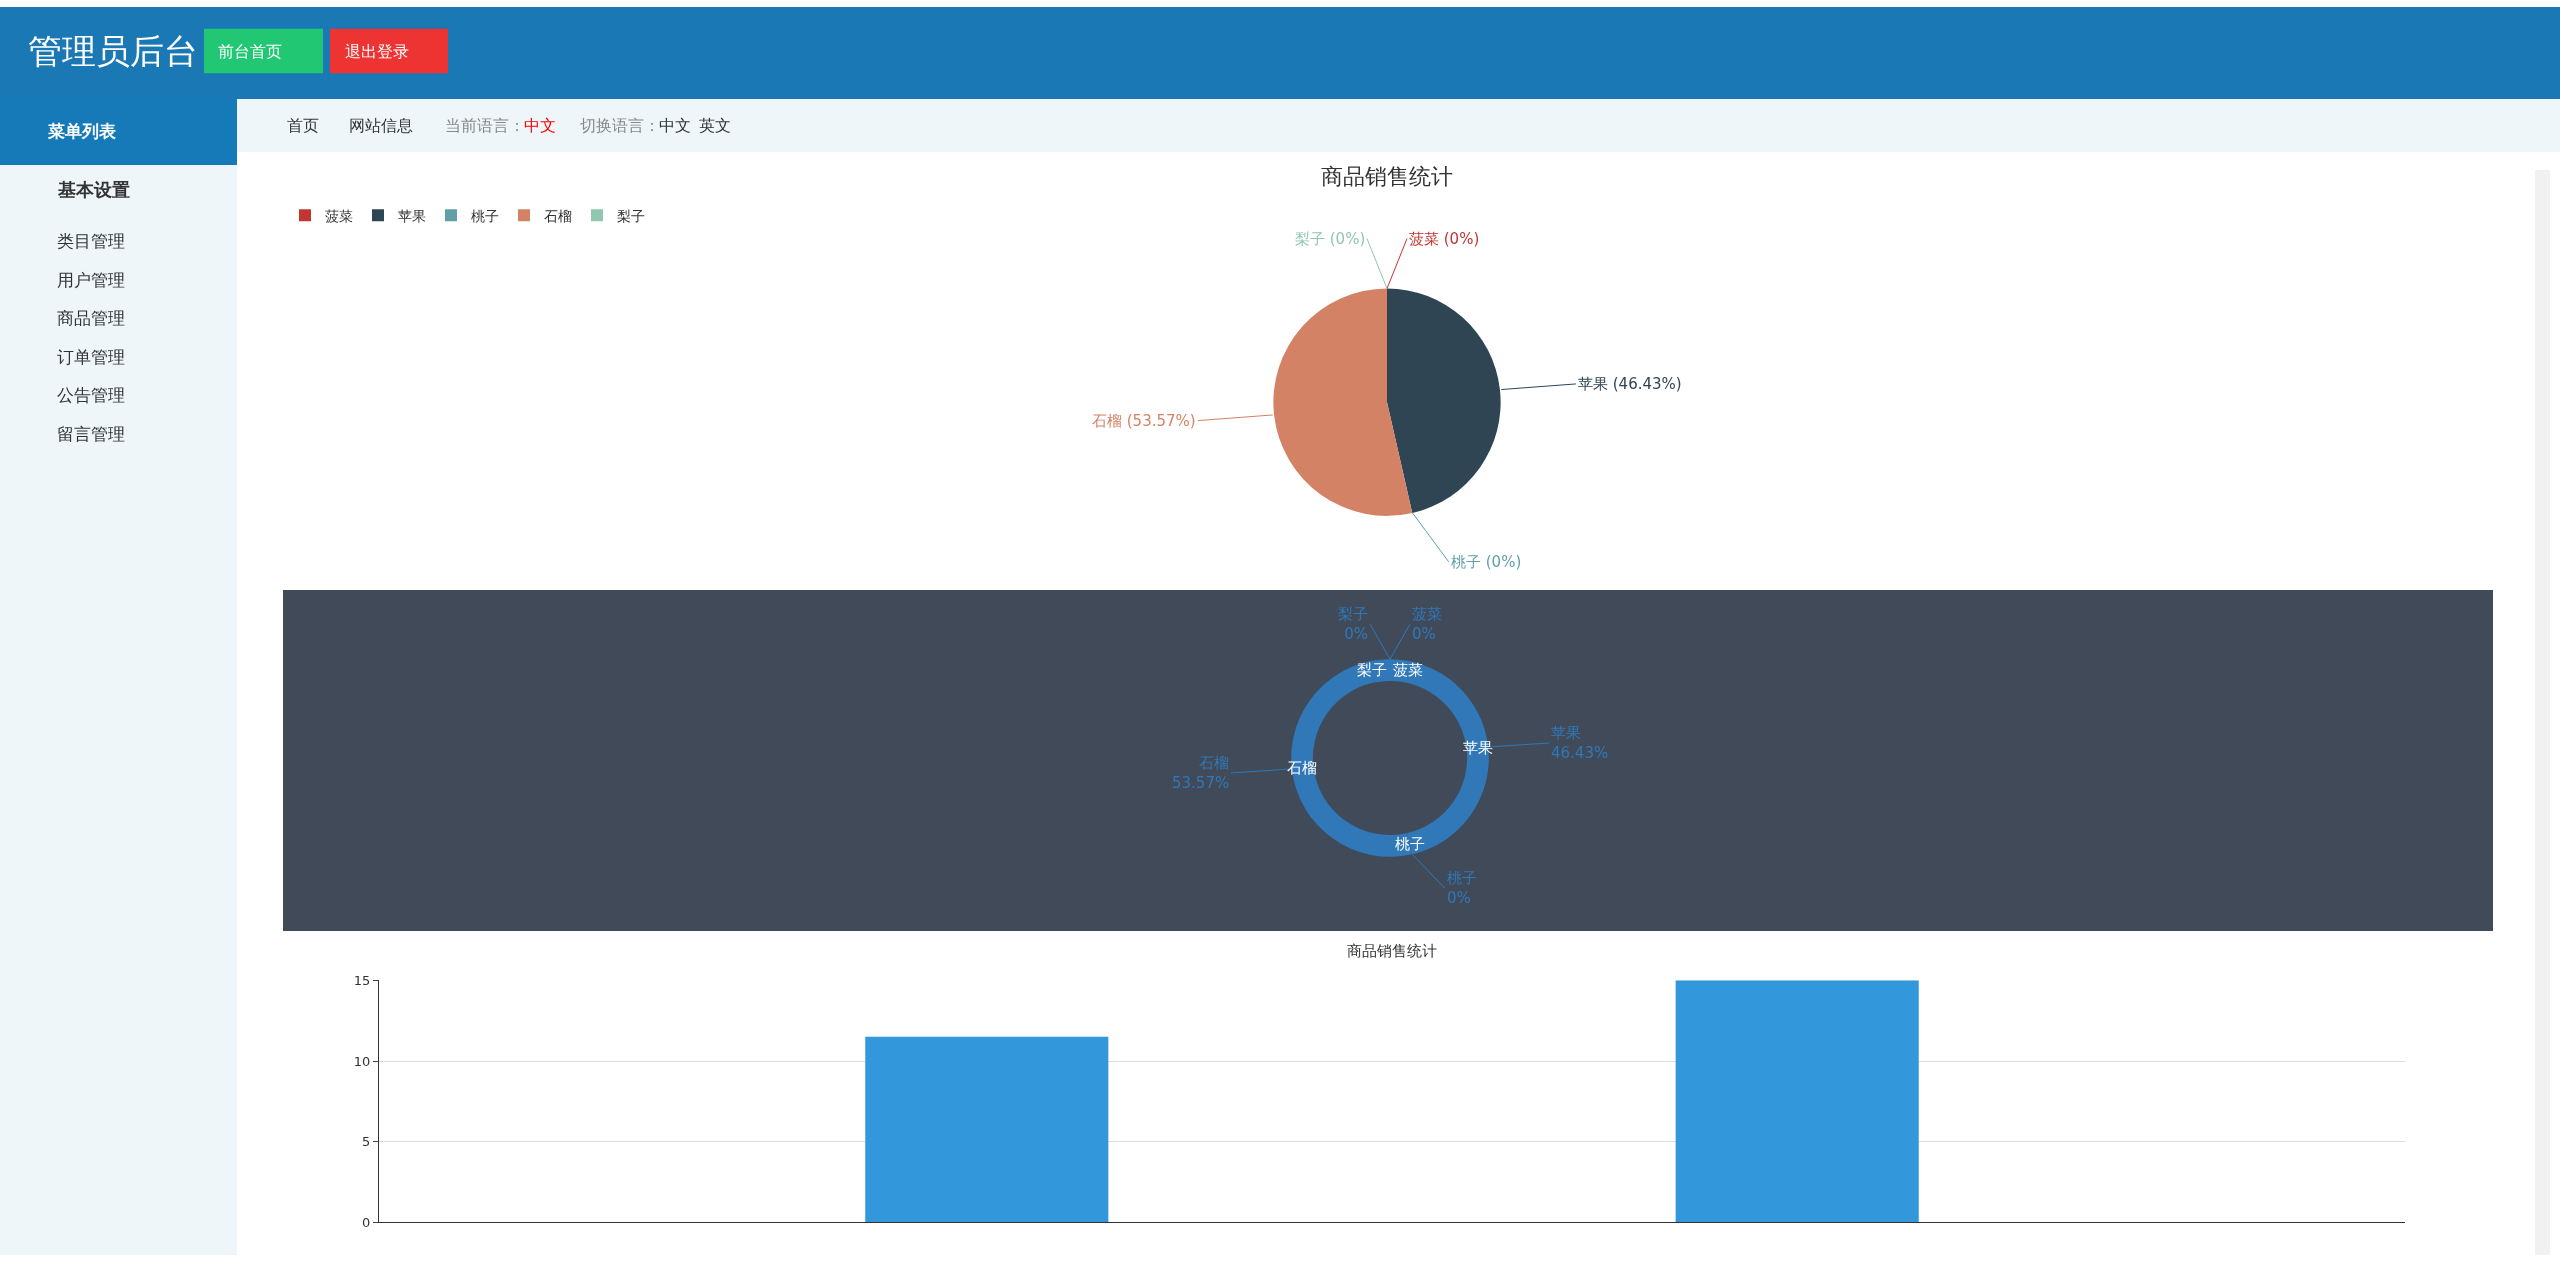 The height and width of the screenshot is (1263, 2560). Describe the element at coordinates (1462, 888) in the screenshot. I see `text: 桃子 0%` at that location.